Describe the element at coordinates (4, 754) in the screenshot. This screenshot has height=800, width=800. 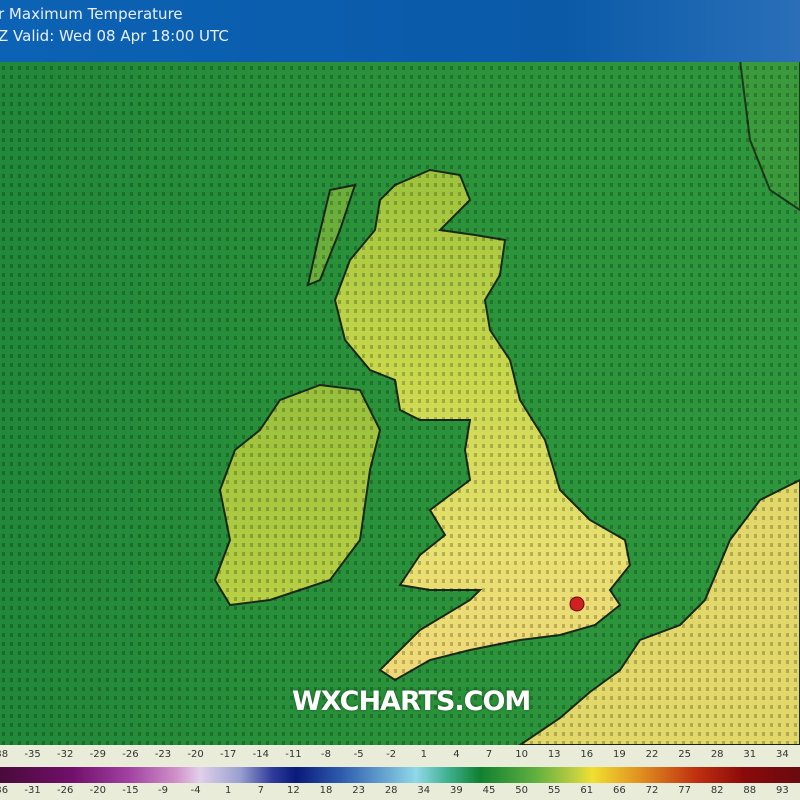
I see `celsius-label: -38` at that location.